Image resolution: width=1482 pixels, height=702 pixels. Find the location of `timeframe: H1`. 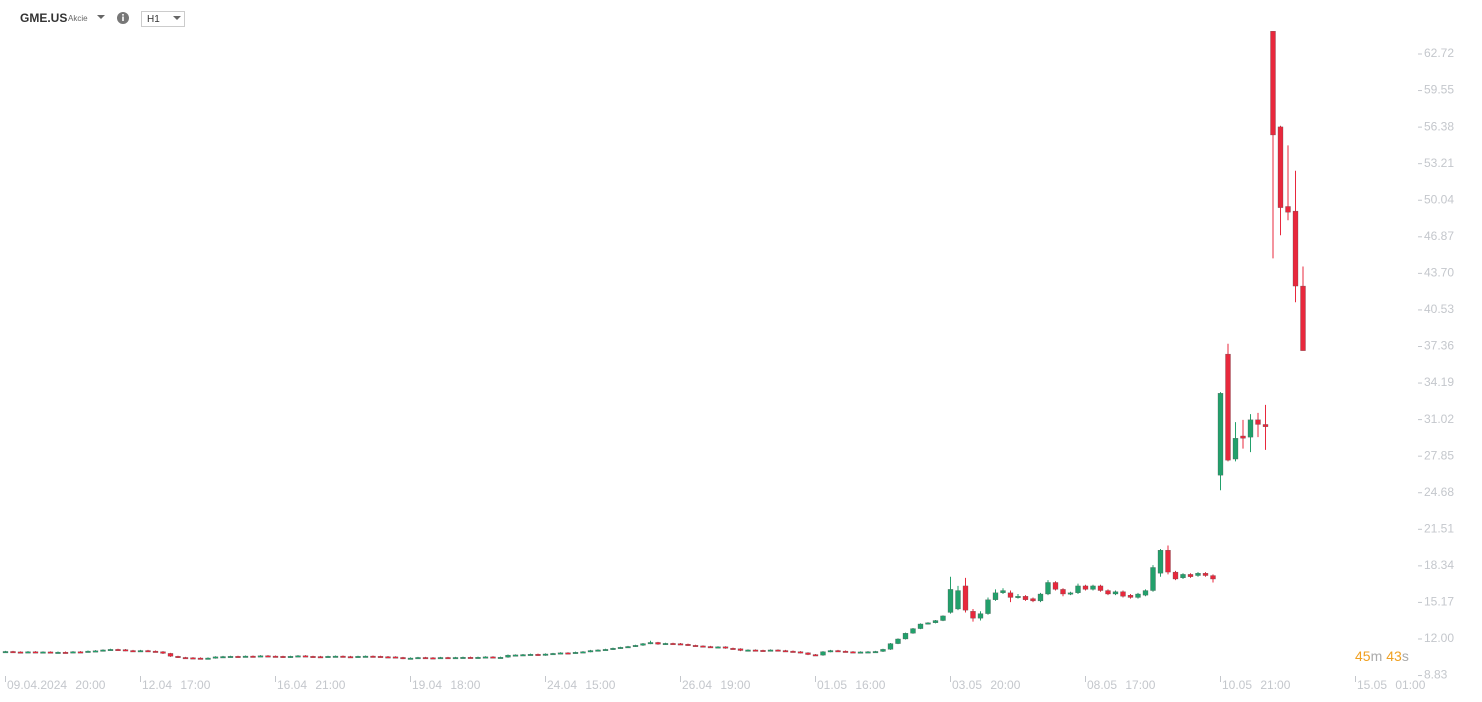

timeframe: H1 is located at coordinates (153, 19).